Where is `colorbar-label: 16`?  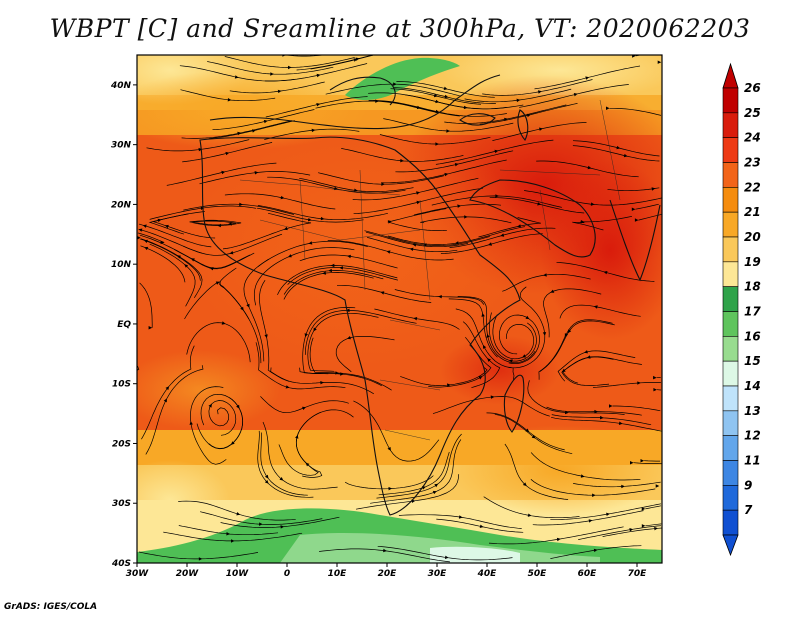 colorbar-label: 16 is located at coordinates (752, 336).